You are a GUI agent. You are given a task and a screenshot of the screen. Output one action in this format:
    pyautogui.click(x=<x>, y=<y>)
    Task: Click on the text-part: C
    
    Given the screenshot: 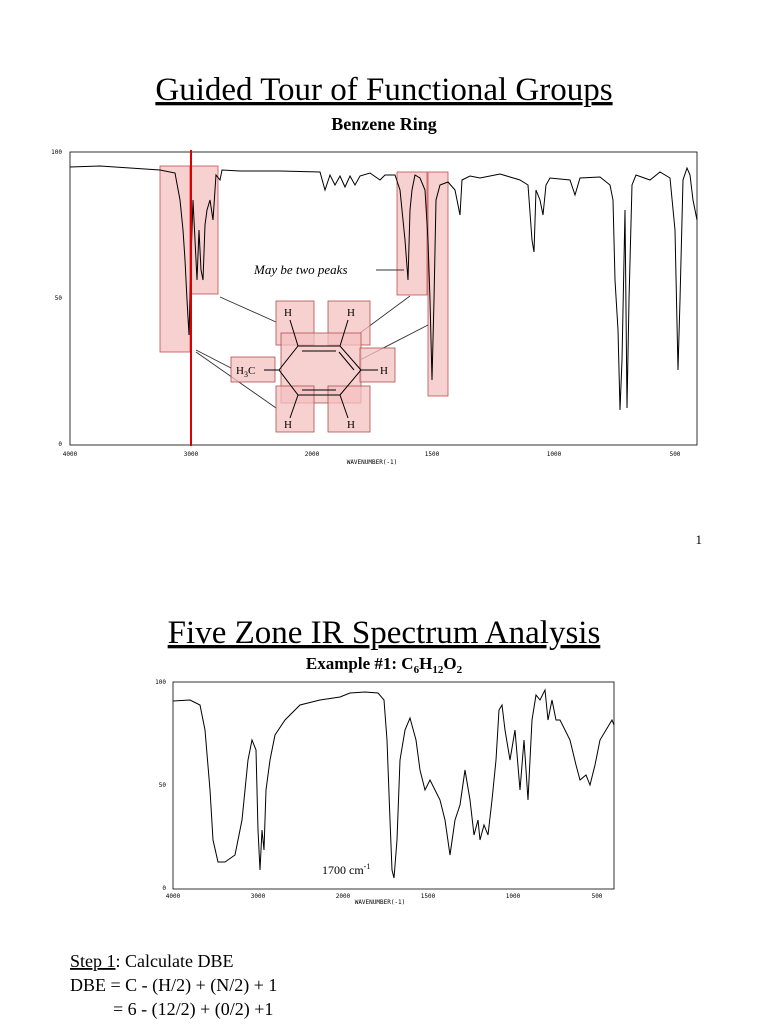 What is the action you would take?
    pyautogui.click(x=251, y=371)
    